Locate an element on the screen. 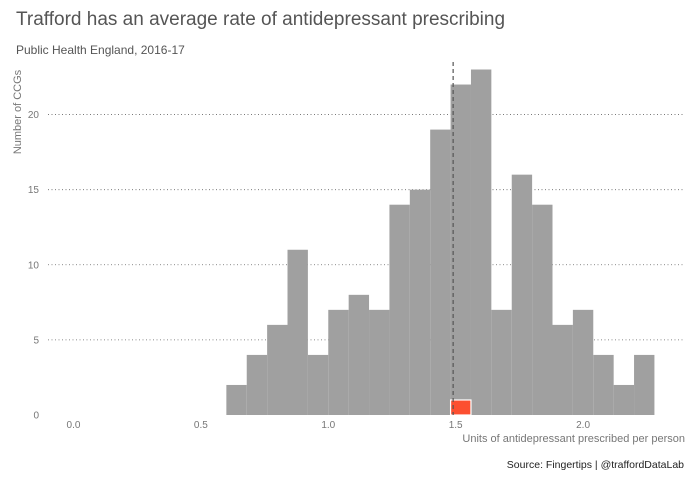 Image resolution: width=700 pixels, height=483 pixels. chart-subtitle: Public Health England, 2016-17 is located at coordinates (100, 50).